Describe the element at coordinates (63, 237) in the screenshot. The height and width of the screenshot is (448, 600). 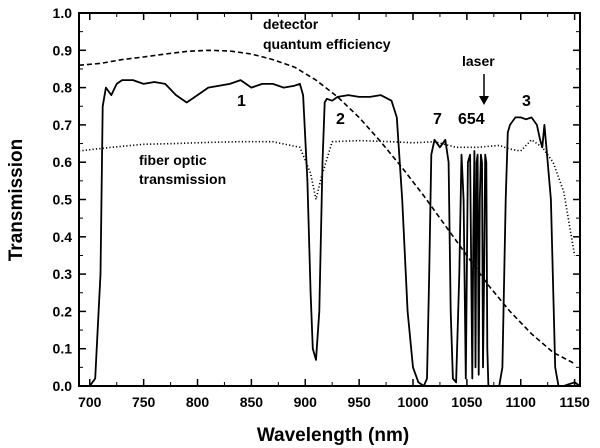
I see `y-tick-label: 0.4` at that location.